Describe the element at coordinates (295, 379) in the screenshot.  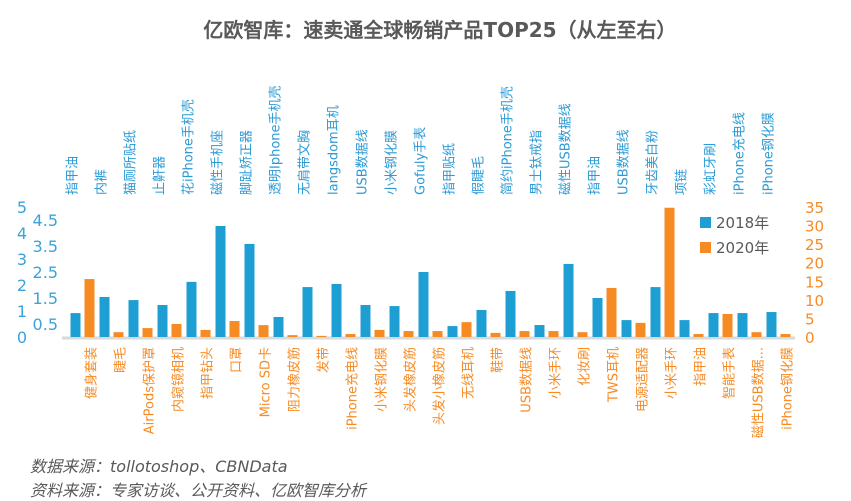
I see `bottom-category-label: 阻力橡皮筋` at that location.